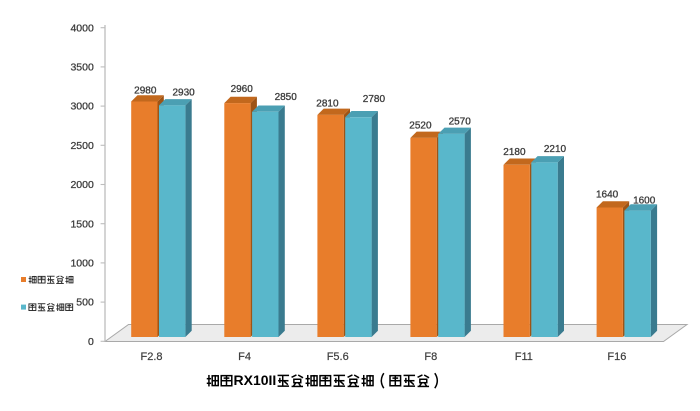  Describe the element at coordinates (82, 224) in the screenshot. I see `svg-text: 1500` at that location.